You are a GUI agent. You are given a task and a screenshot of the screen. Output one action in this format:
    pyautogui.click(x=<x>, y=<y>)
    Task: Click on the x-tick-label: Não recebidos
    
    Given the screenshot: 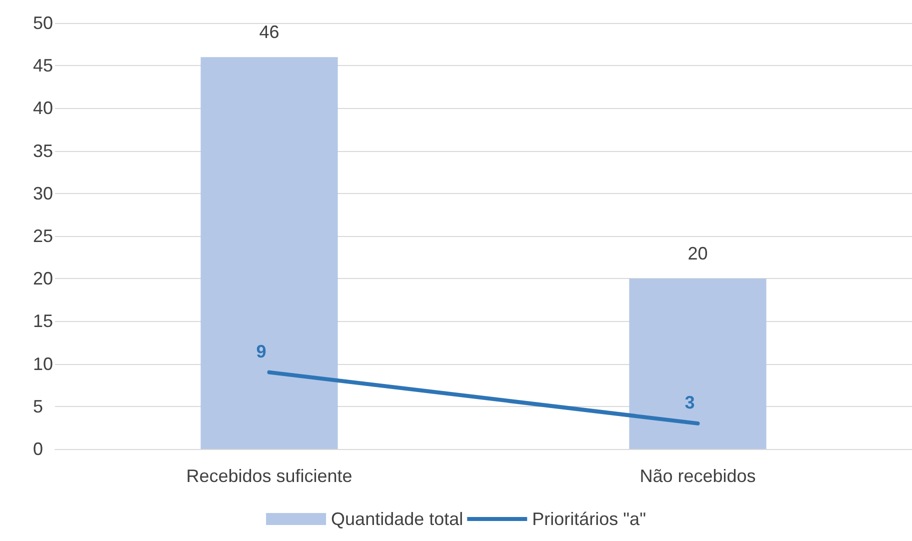 What is the action you would take?
    pyautogui.click(x=698, y=476)
    